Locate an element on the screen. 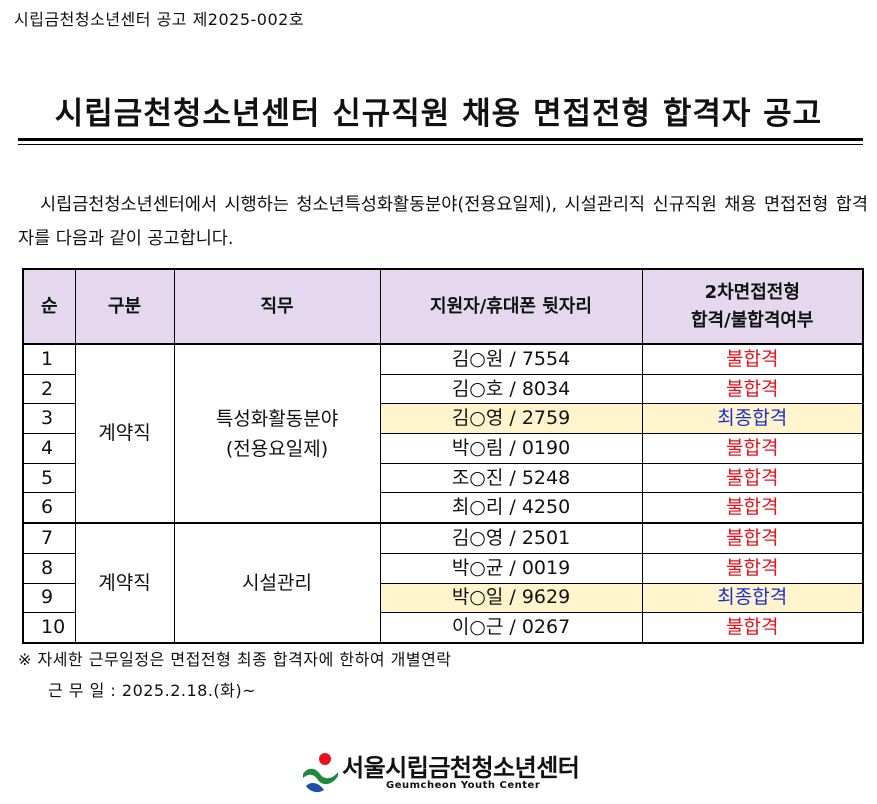 The height and width of the screenshot is (804, 877). table-row: 9 박○일 / 9629 최종합격 is located at coordinates (443, 598).